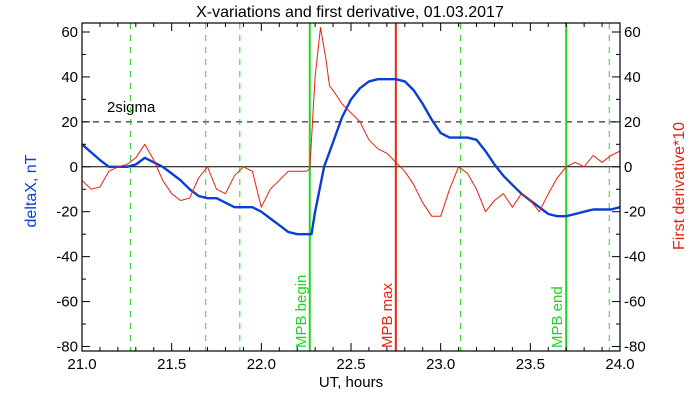  What do you see at coordinates (351, 144) in the screenshot?
I see `reference-lines` at bounding box center [351, 144].